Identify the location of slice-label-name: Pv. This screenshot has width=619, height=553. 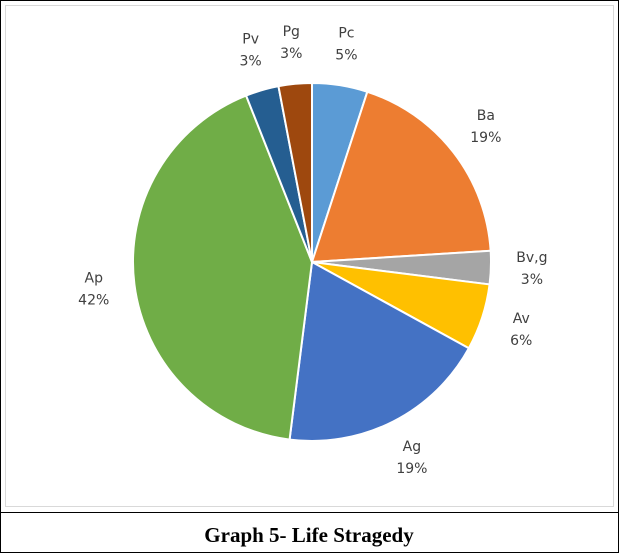
(250, 40).